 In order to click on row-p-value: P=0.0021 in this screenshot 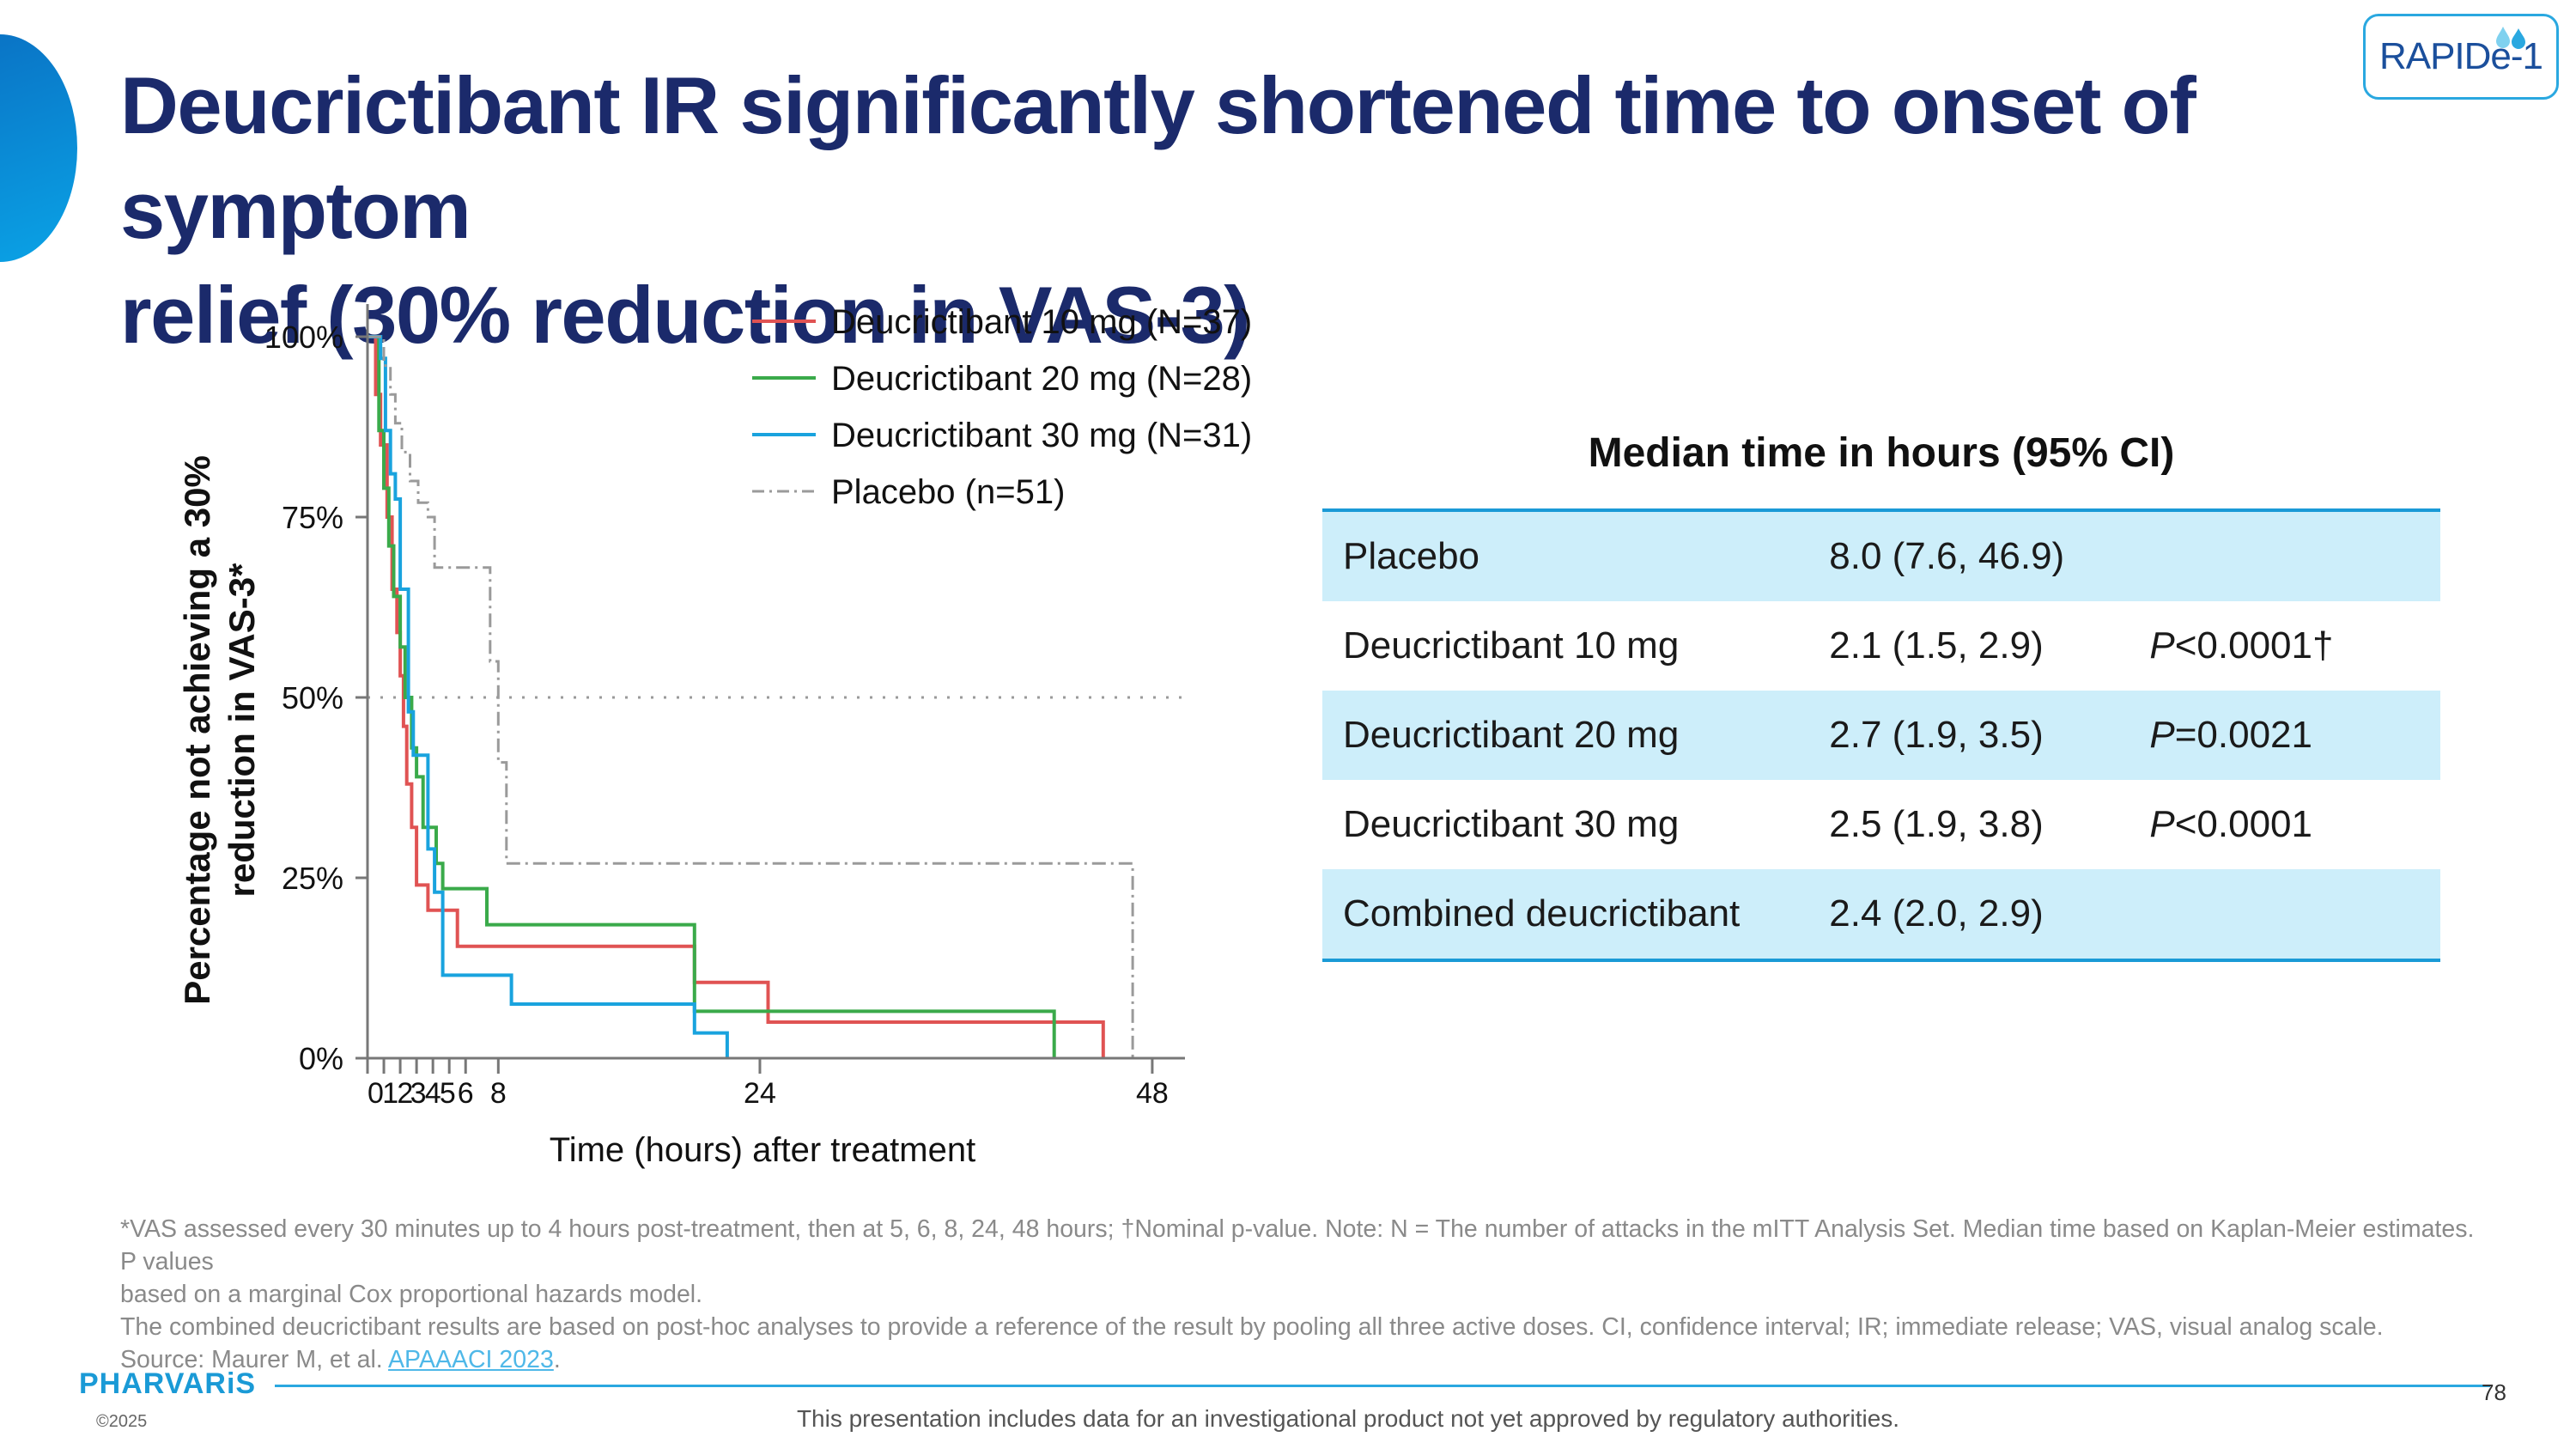, I will do `click(2284, 735)`.